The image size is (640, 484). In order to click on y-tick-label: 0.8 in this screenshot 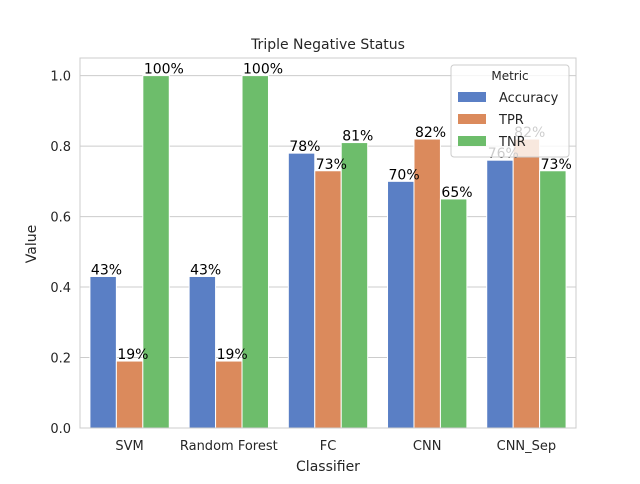, I will do `click(60, 147)`.